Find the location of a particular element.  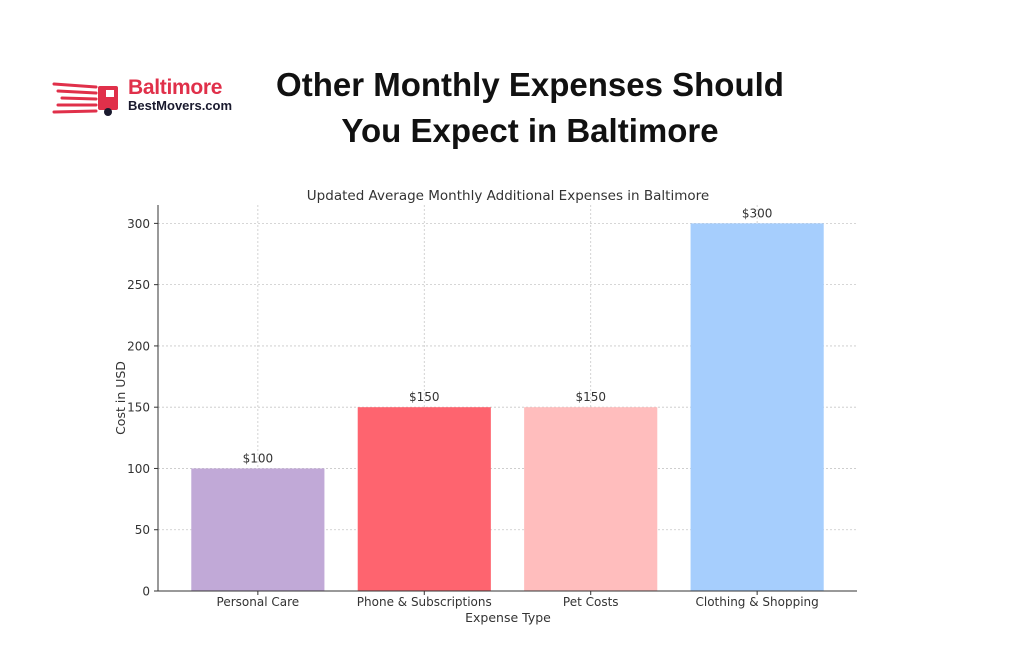

y-tick-label: 200 is located at coordinates (138, 346).